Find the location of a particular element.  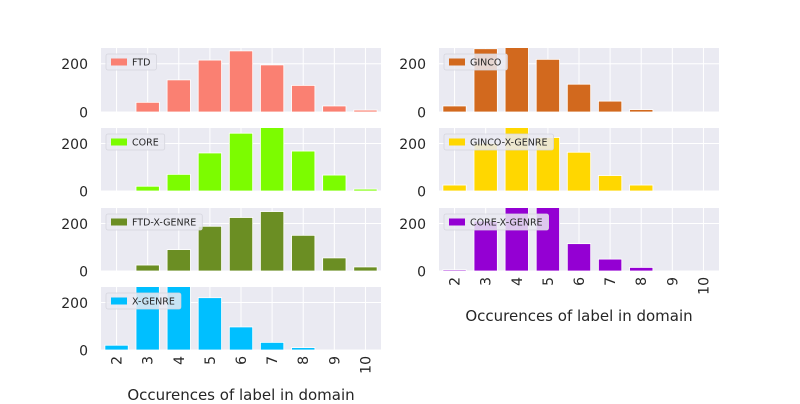

legend: FTD is located at coordinates (131, 62).